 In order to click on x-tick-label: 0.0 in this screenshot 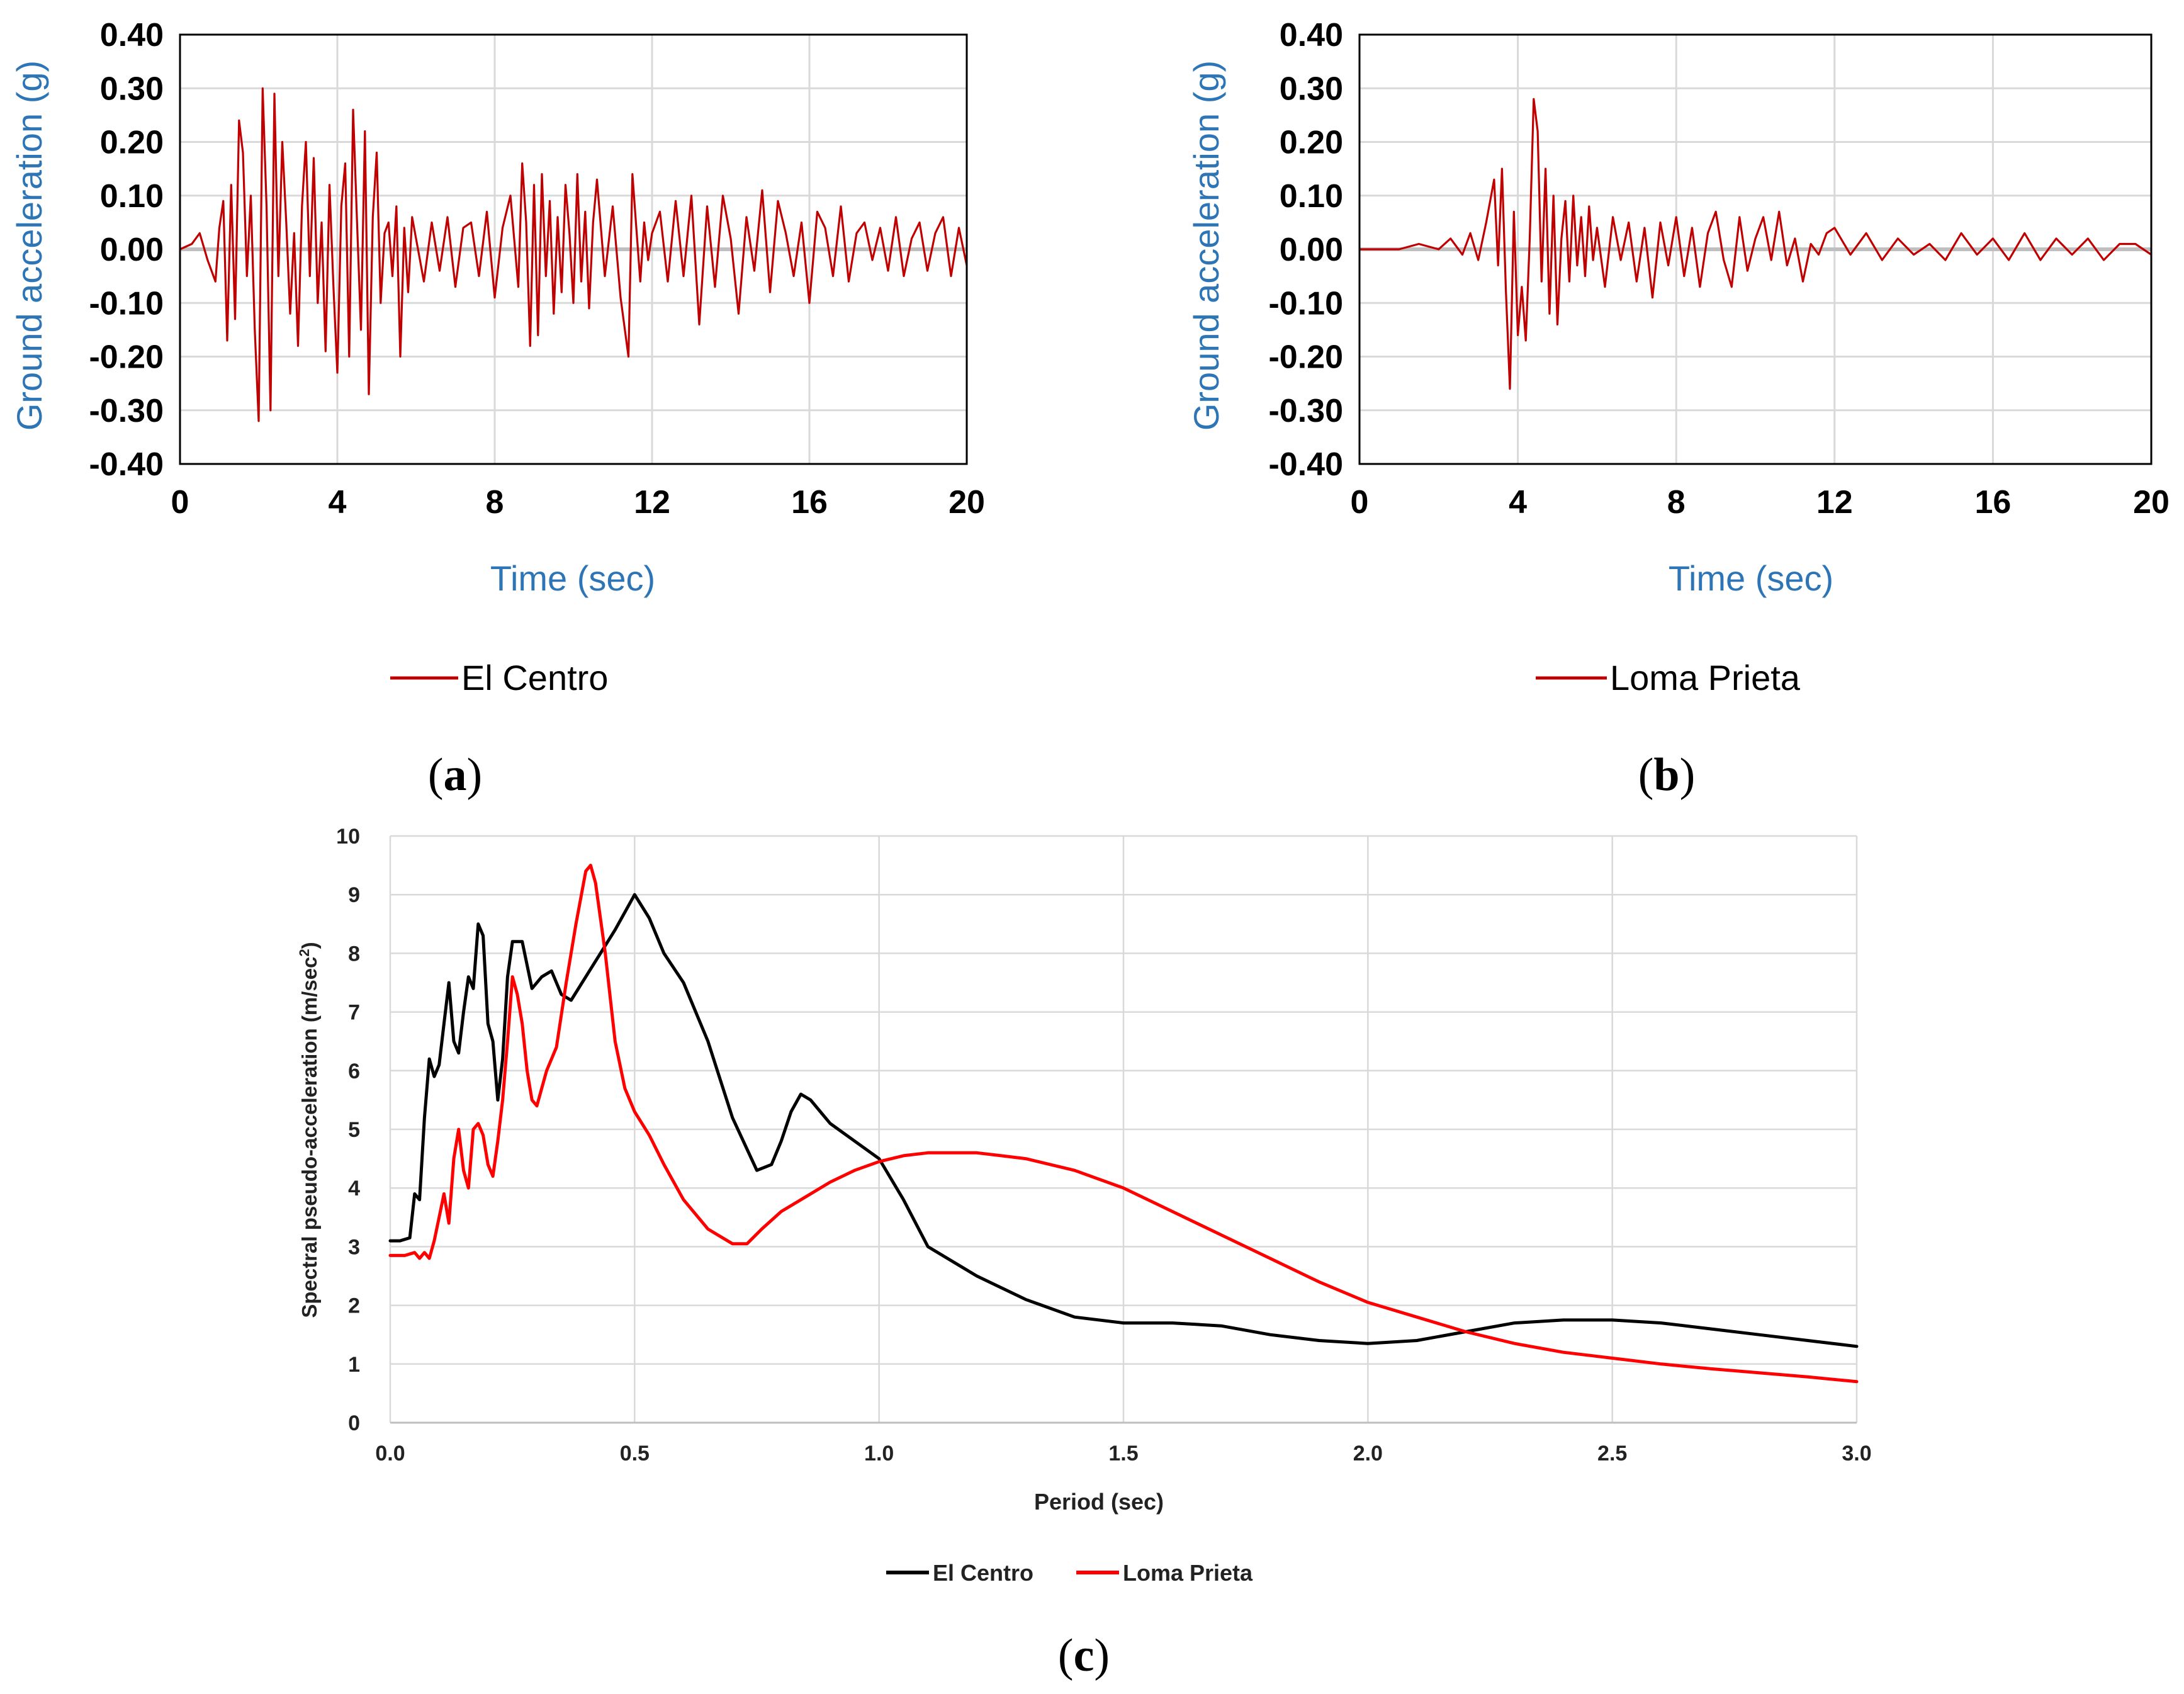, I will do `click(390, 1454)`.